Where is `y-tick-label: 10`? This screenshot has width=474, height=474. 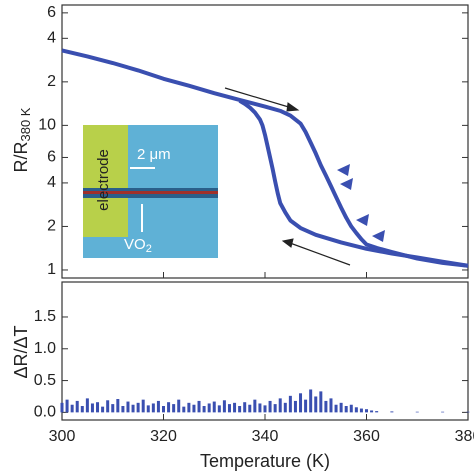 y-tick-label: 10 is located at coordinates (47, 125).